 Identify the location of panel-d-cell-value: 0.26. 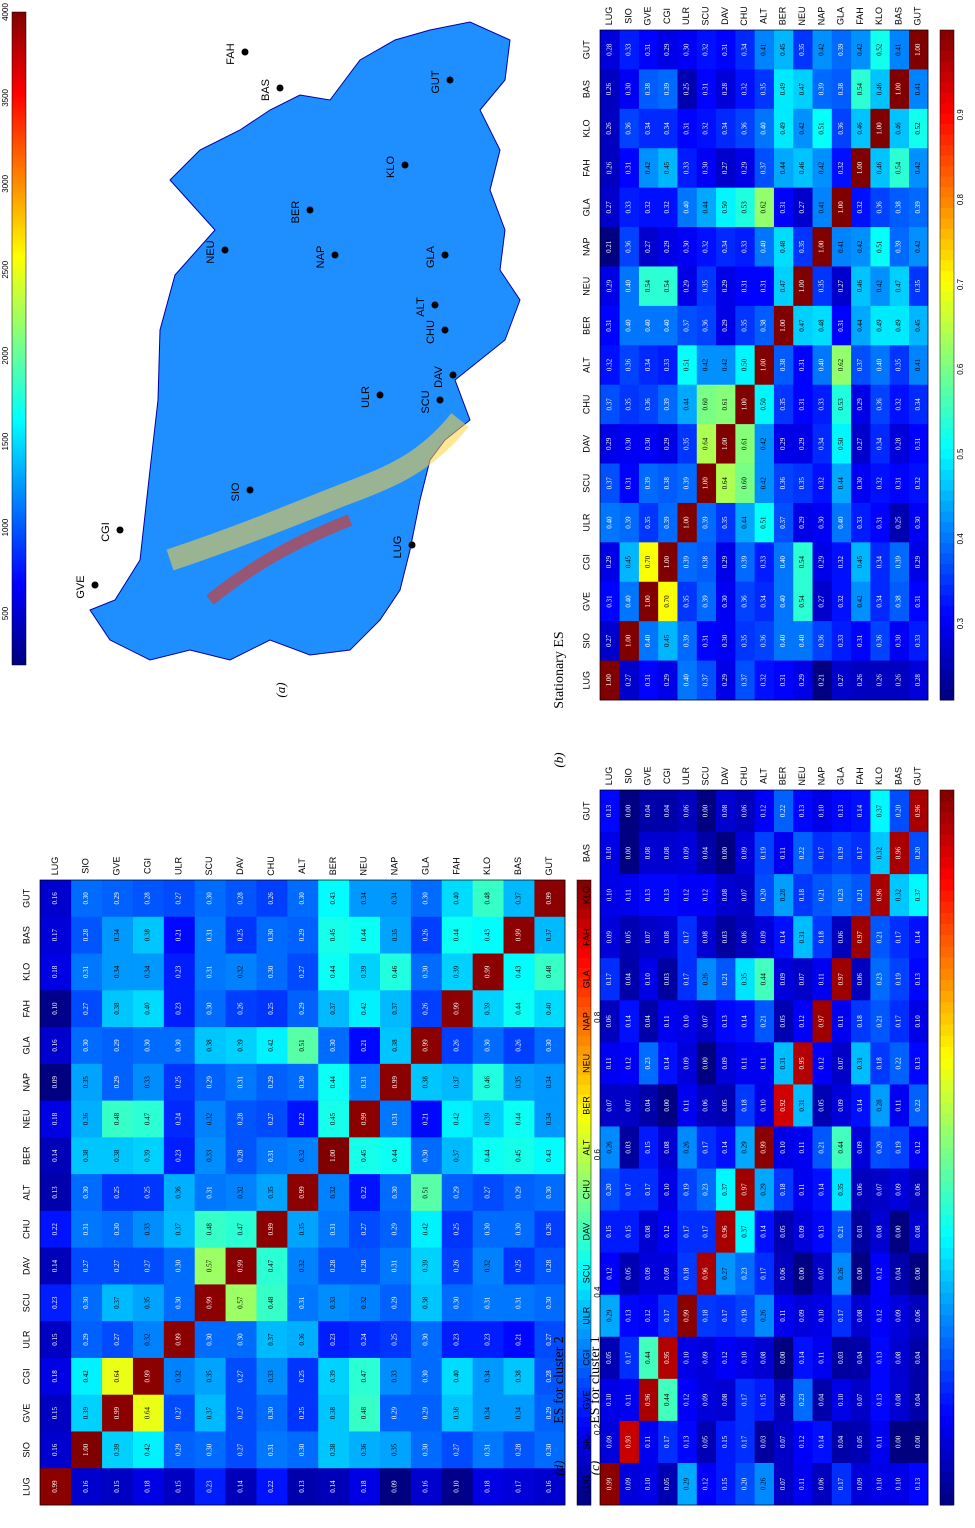
(686, 1147).